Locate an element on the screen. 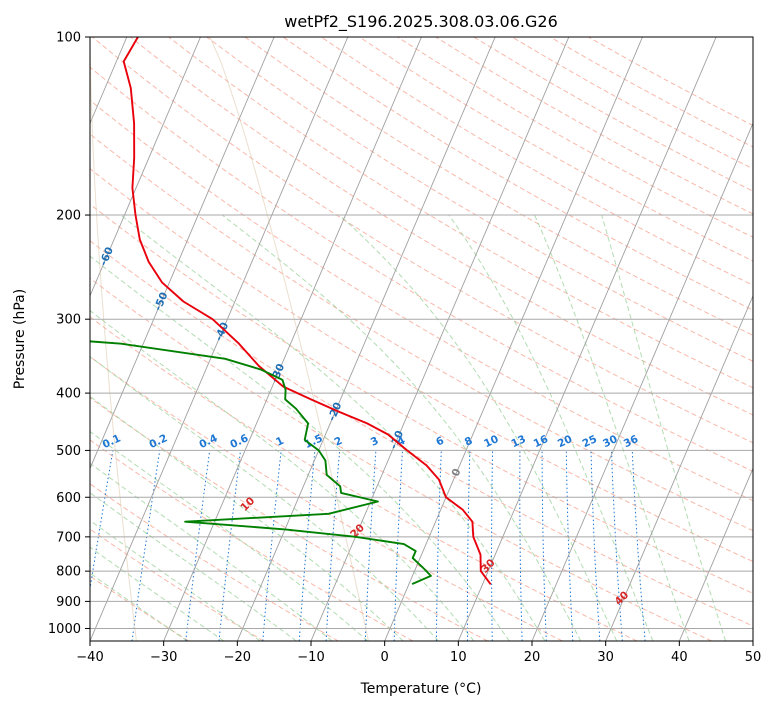 This screenshot has height=708, width=775. y-tick-label: 900 is located at coordinates (68, 602).